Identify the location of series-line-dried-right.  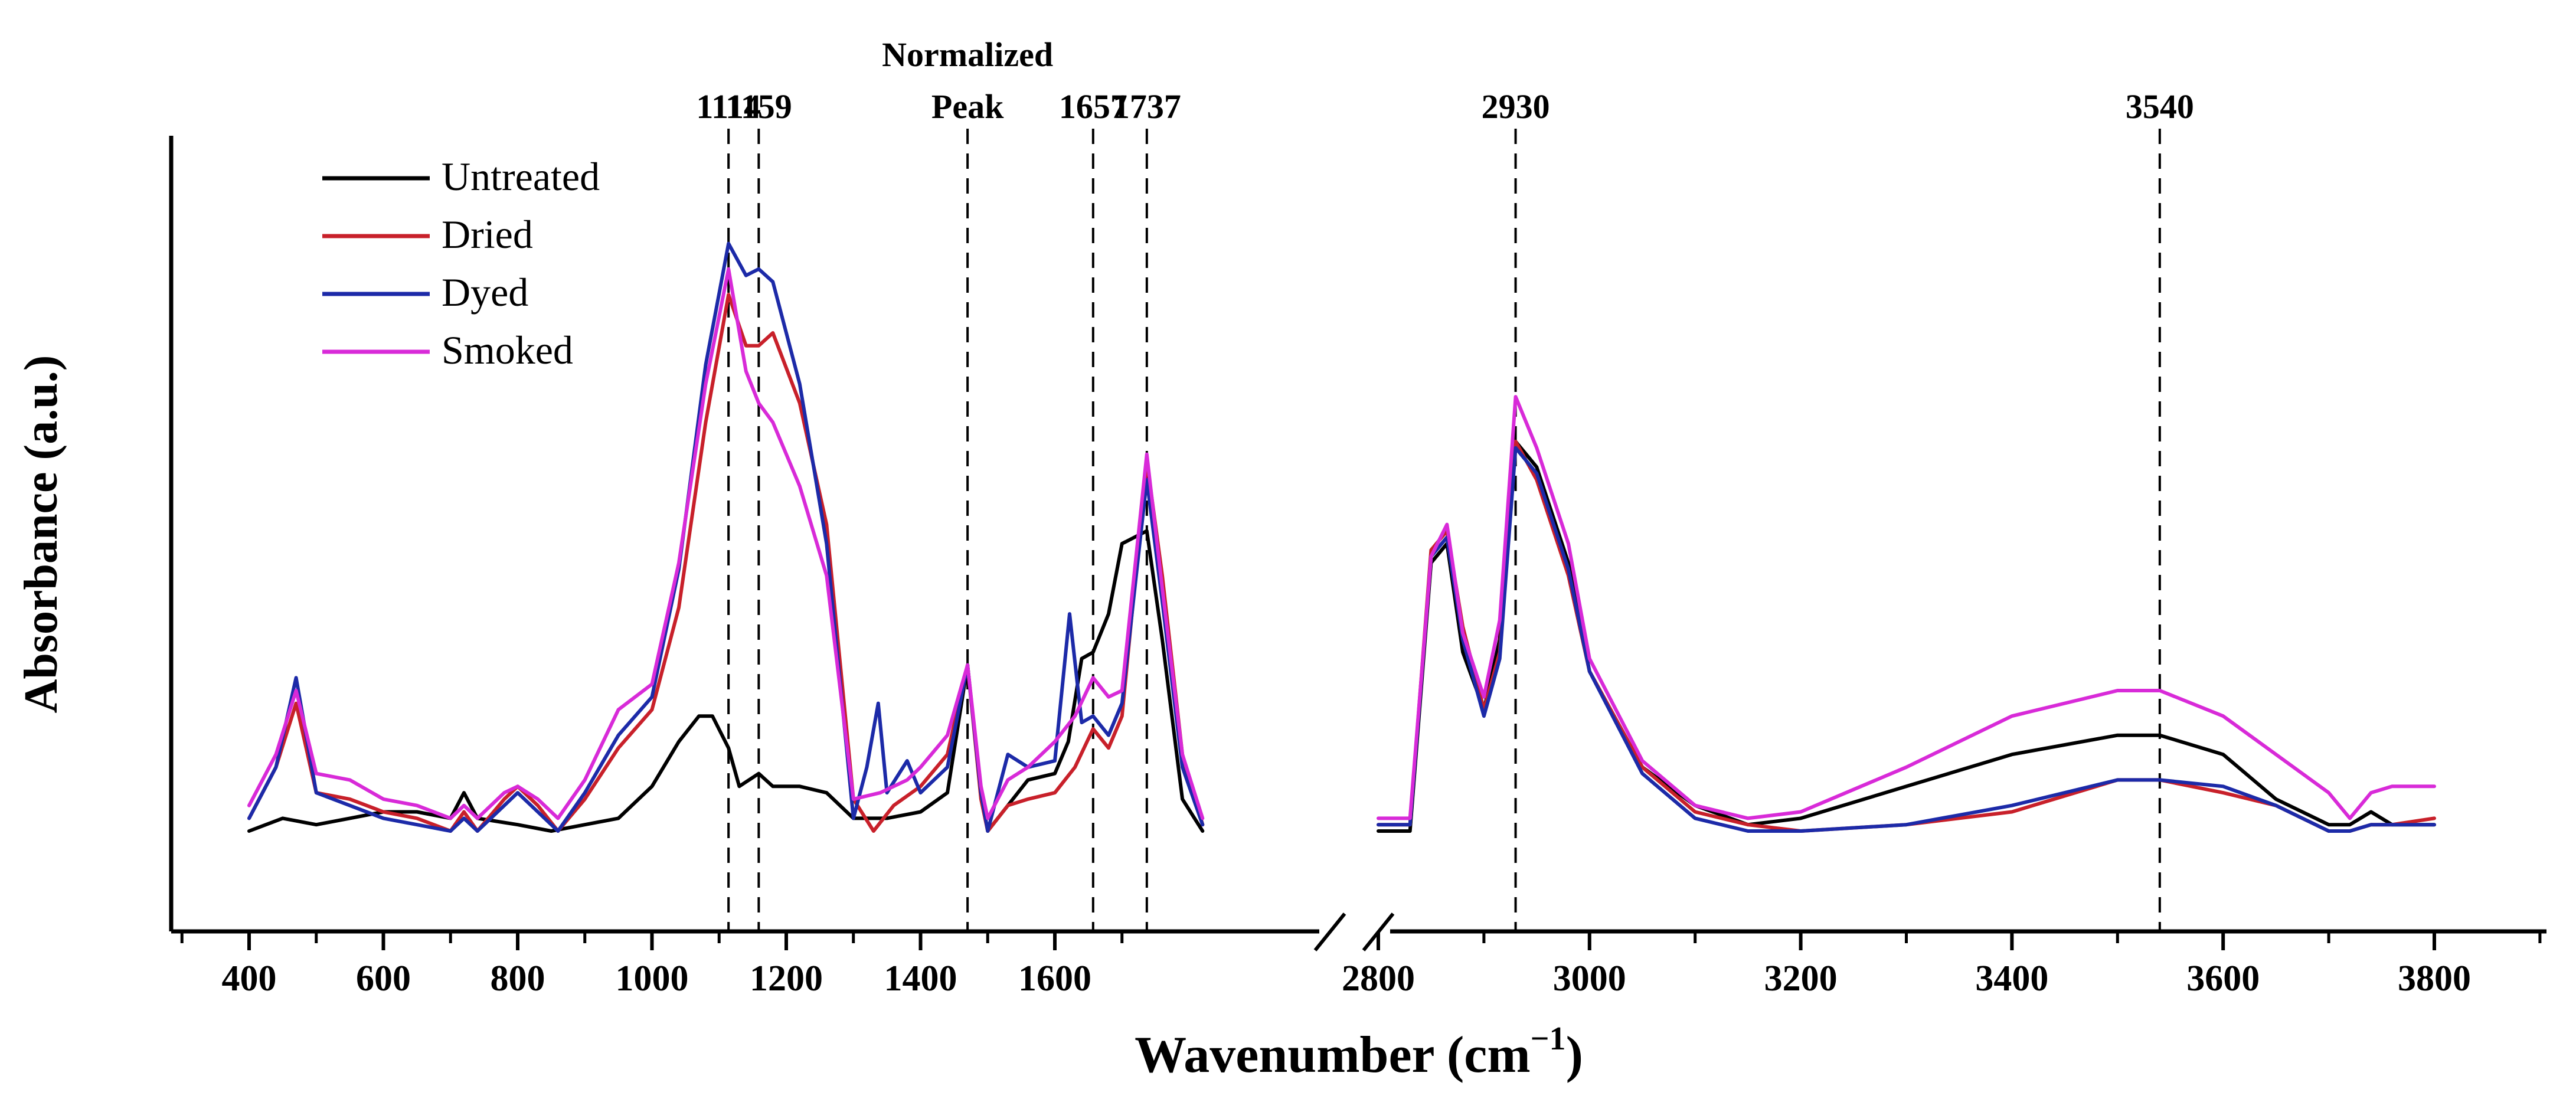
(1906, 636).